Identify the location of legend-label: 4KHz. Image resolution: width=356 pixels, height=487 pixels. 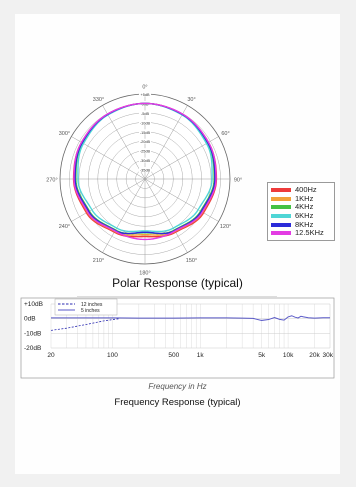
(304, 207).